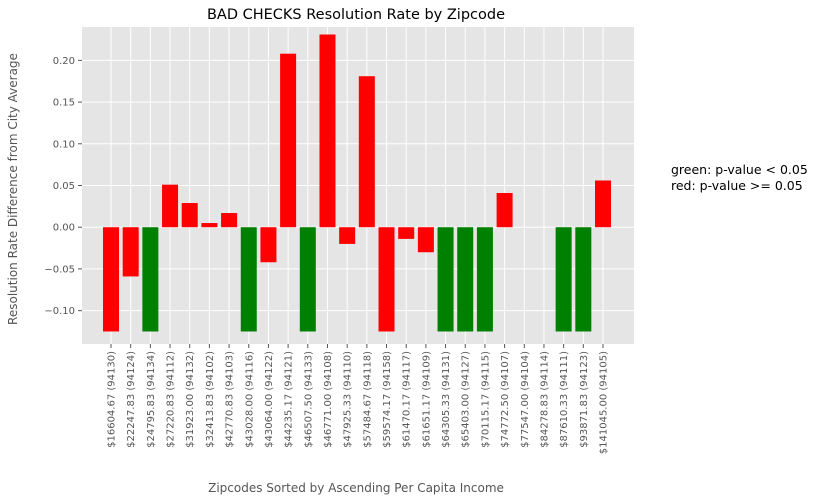 Image resolution: width=814 pixels, height=503 pixels. Describe the element at coordinates (564, 399) in the screenshot. I see `x-tick-label: $87610.33 (94111)` at that location.